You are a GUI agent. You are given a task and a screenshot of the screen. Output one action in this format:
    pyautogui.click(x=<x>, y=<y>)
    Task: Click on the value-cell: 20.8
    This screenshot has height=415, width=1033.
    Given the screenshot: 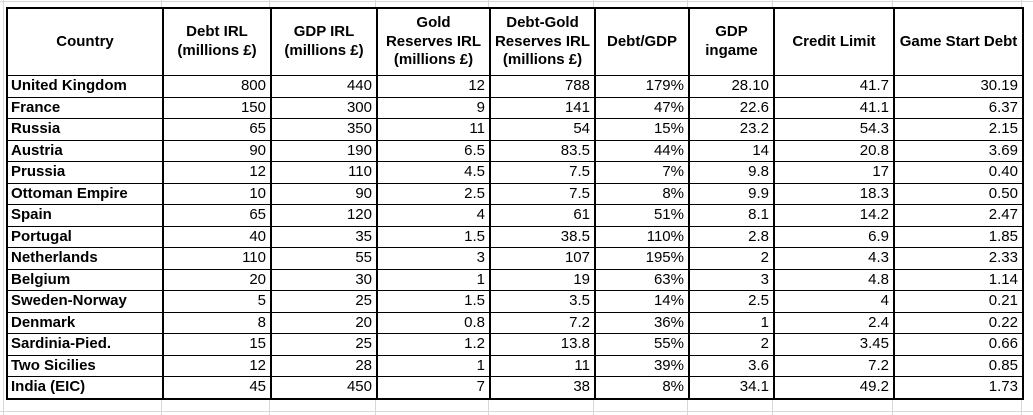 What is the action you would take?
    pyautogui.click(x=834, y=151)
    